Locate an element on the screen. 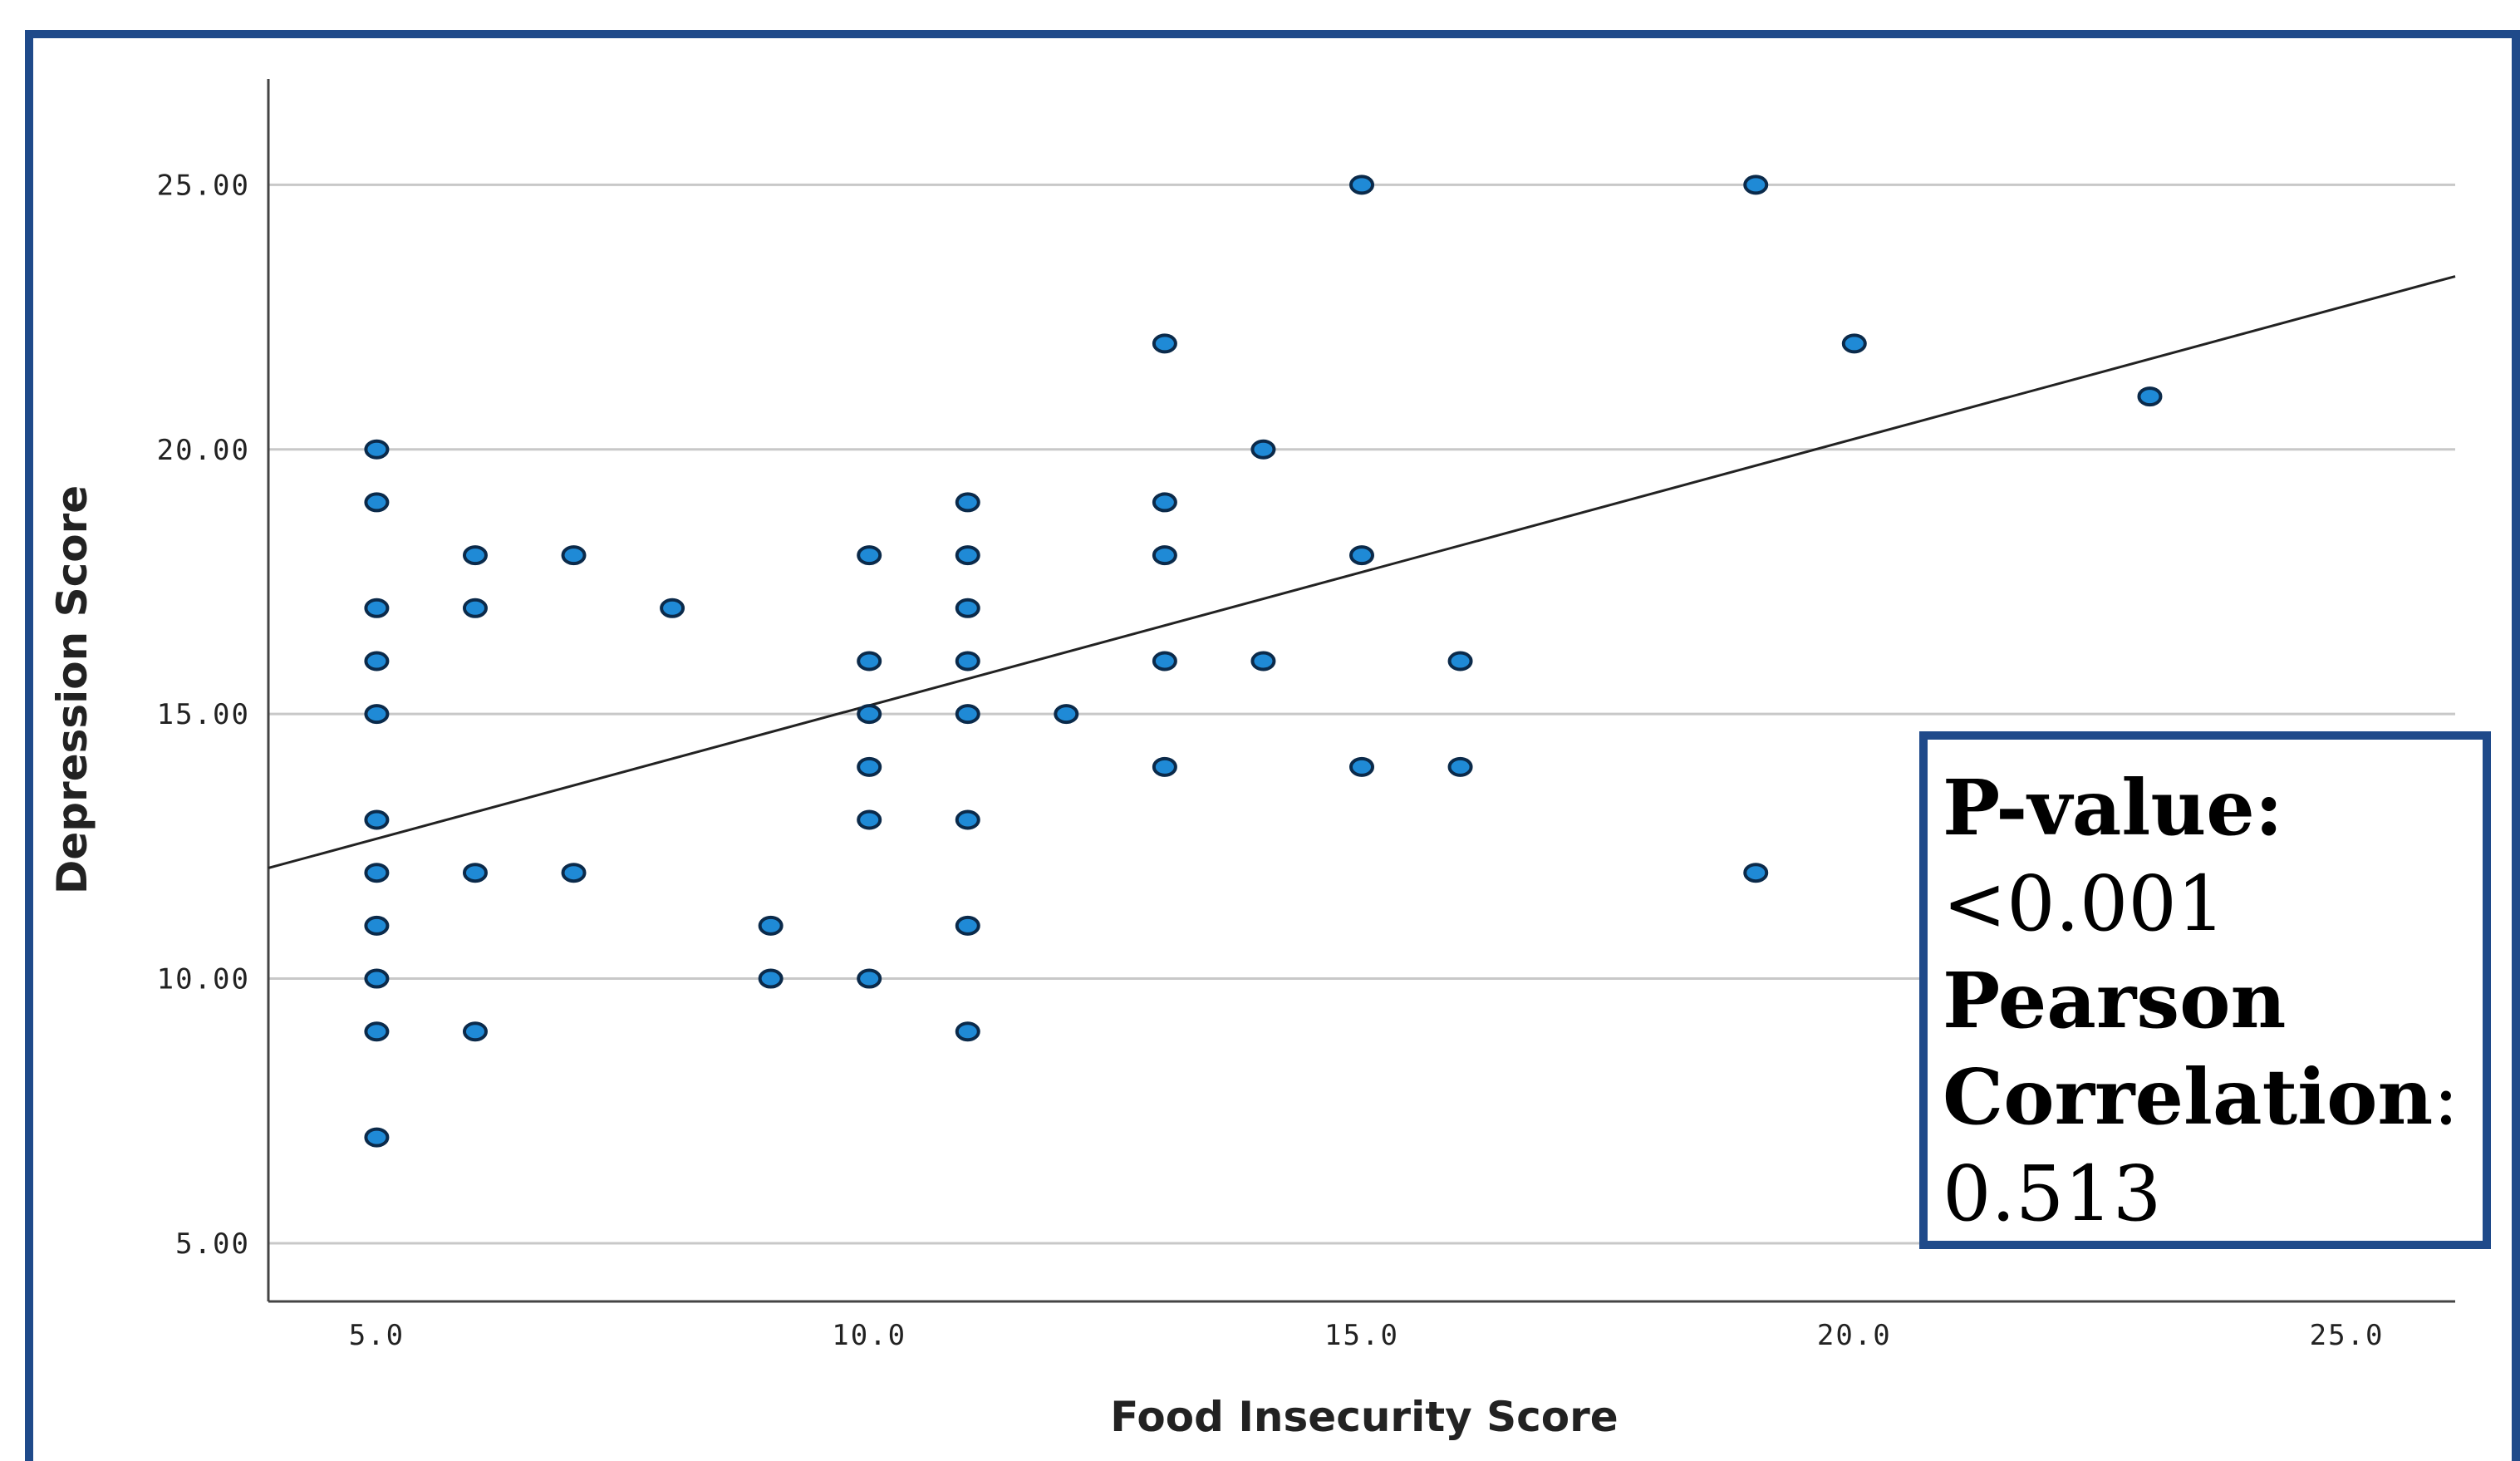  p-value: <0.001 is located at coordinates (2084, 903).